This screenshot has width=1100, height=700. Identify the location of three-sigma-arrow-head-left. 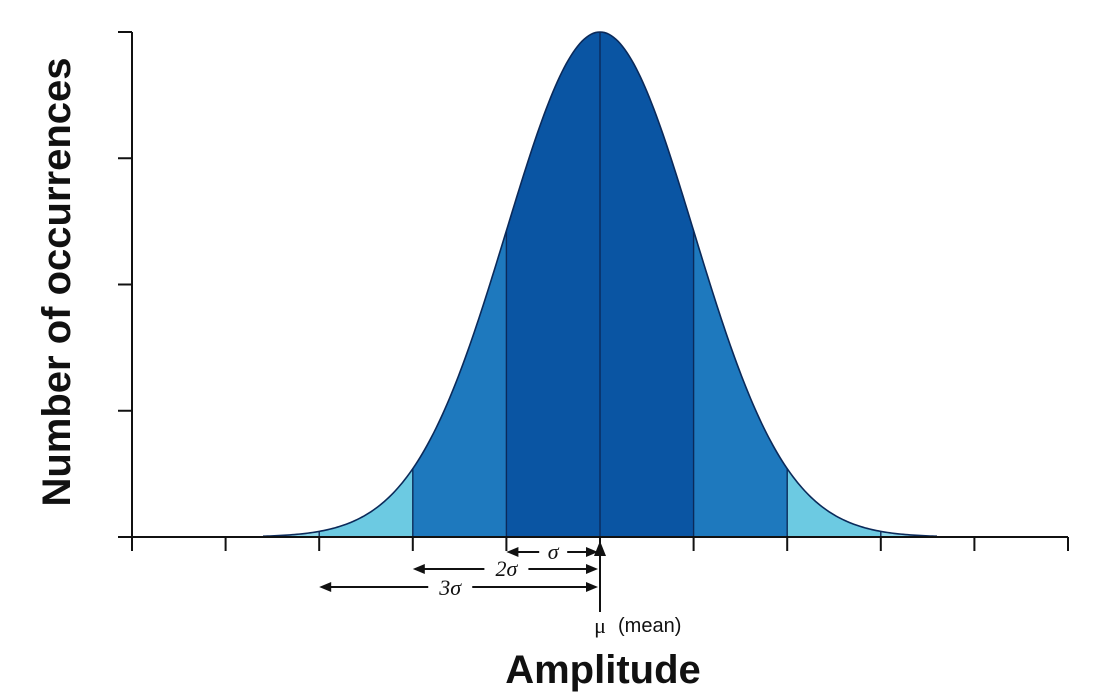
(325, 587).